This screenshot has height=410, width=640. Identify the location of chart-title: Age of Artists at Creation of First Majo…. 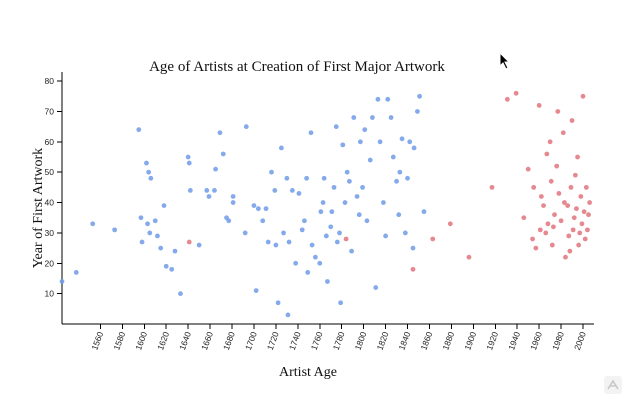
(297, 67).